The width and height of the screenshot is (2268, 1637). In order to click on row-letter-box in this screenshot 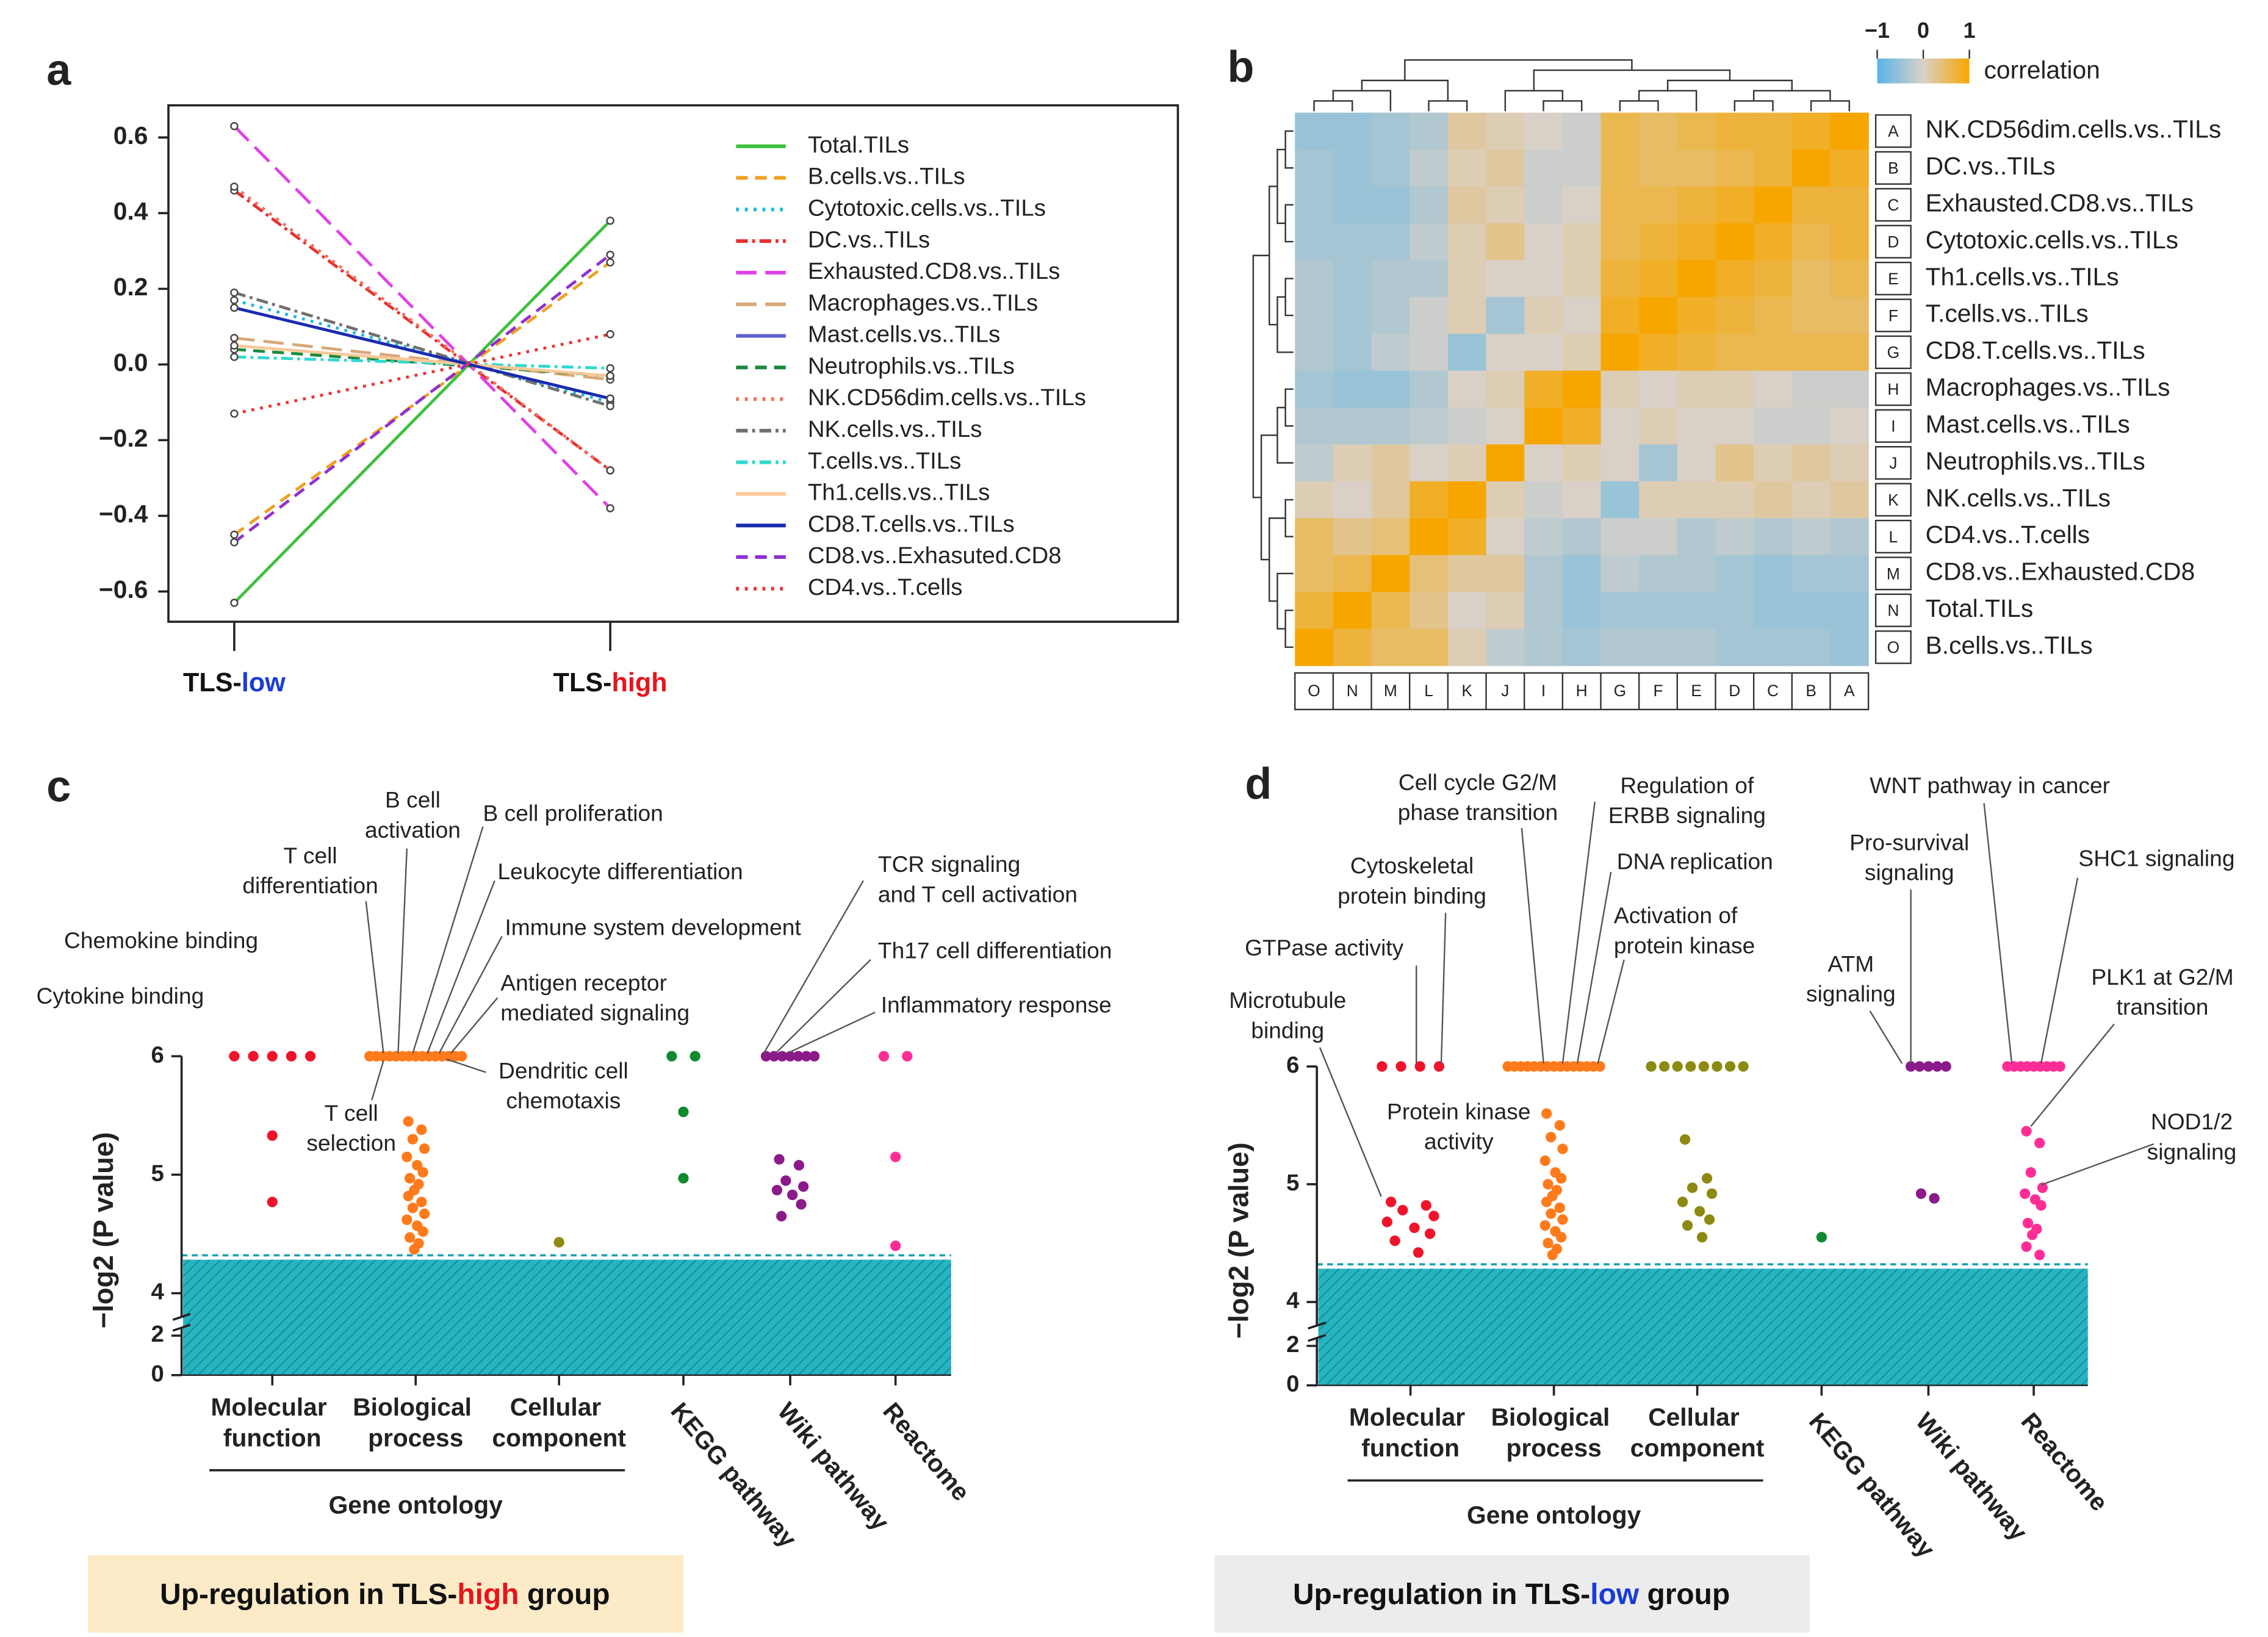, I will do `click(1893, 647)`.